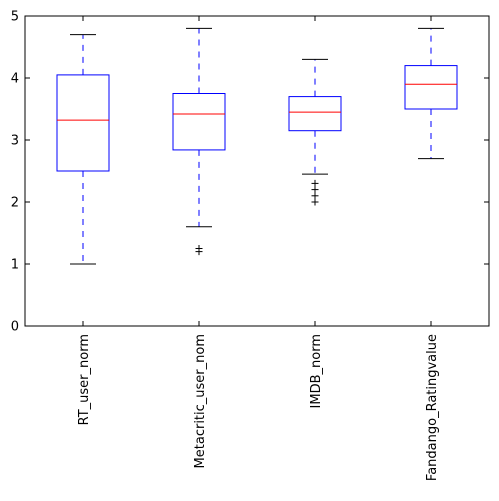 The width and height of the screenshot is (499, 501). I want to click on y-tick-label: 2, so click(15, 203).